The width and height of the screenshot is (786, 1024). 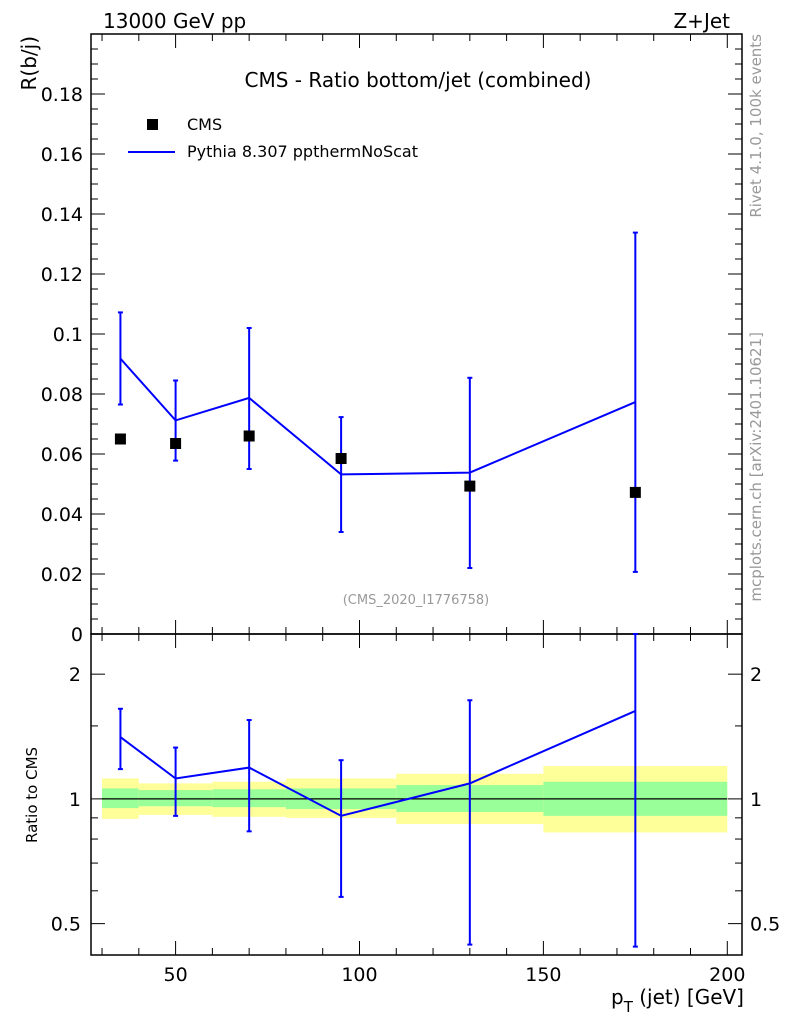 I want to click on y-tick-label: 0.14, so click(x=62, y=215).